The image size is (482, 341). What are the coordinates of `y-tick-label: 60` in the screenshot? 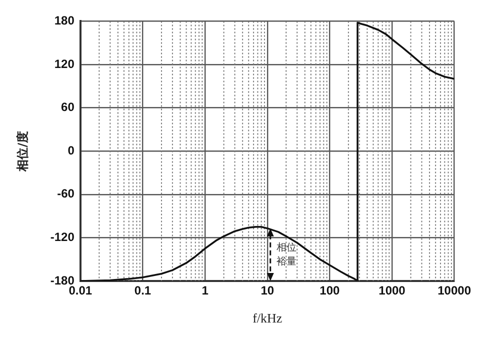 It's located at (68, 107).